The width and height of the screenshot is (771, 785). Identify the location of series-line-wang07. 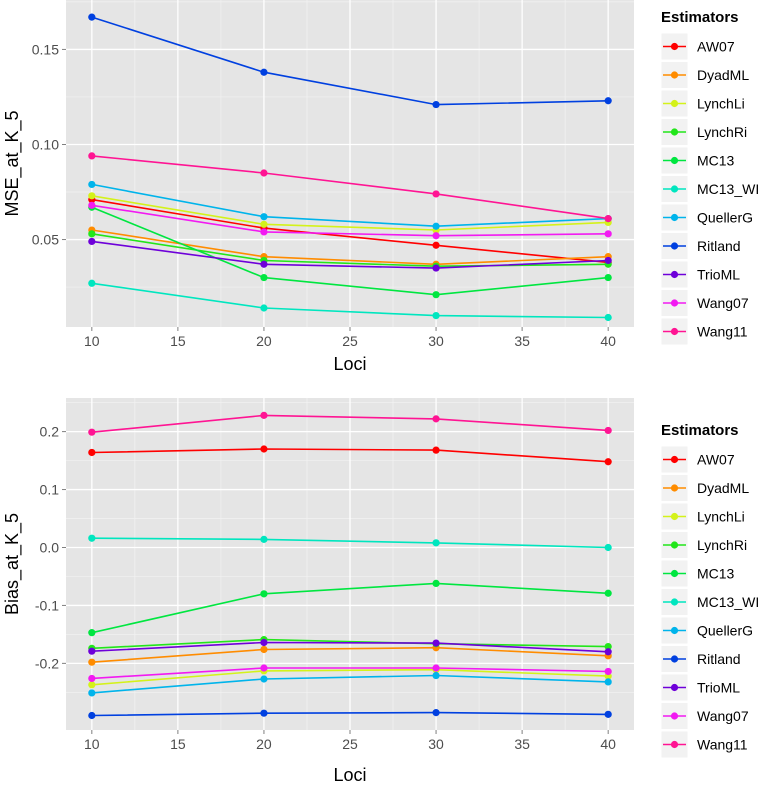
(350, 220).